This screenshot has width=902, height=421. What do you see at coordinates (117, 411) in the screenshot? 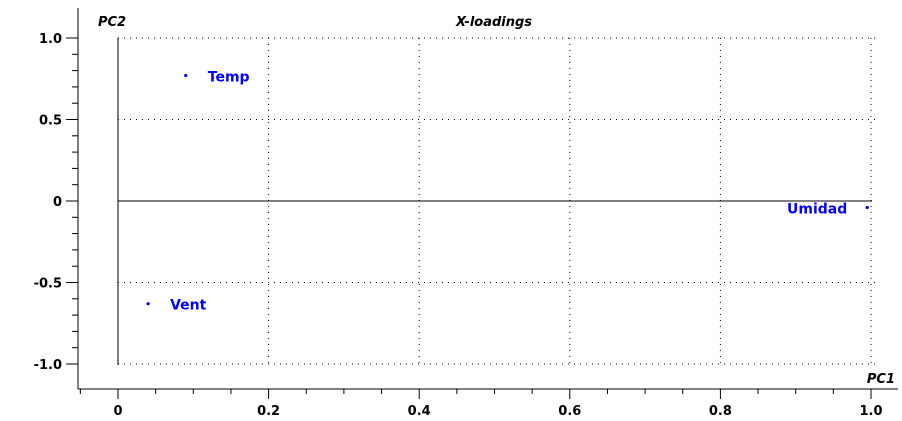
I see `x-tick-label: 0` at bounding box center [117, 411].